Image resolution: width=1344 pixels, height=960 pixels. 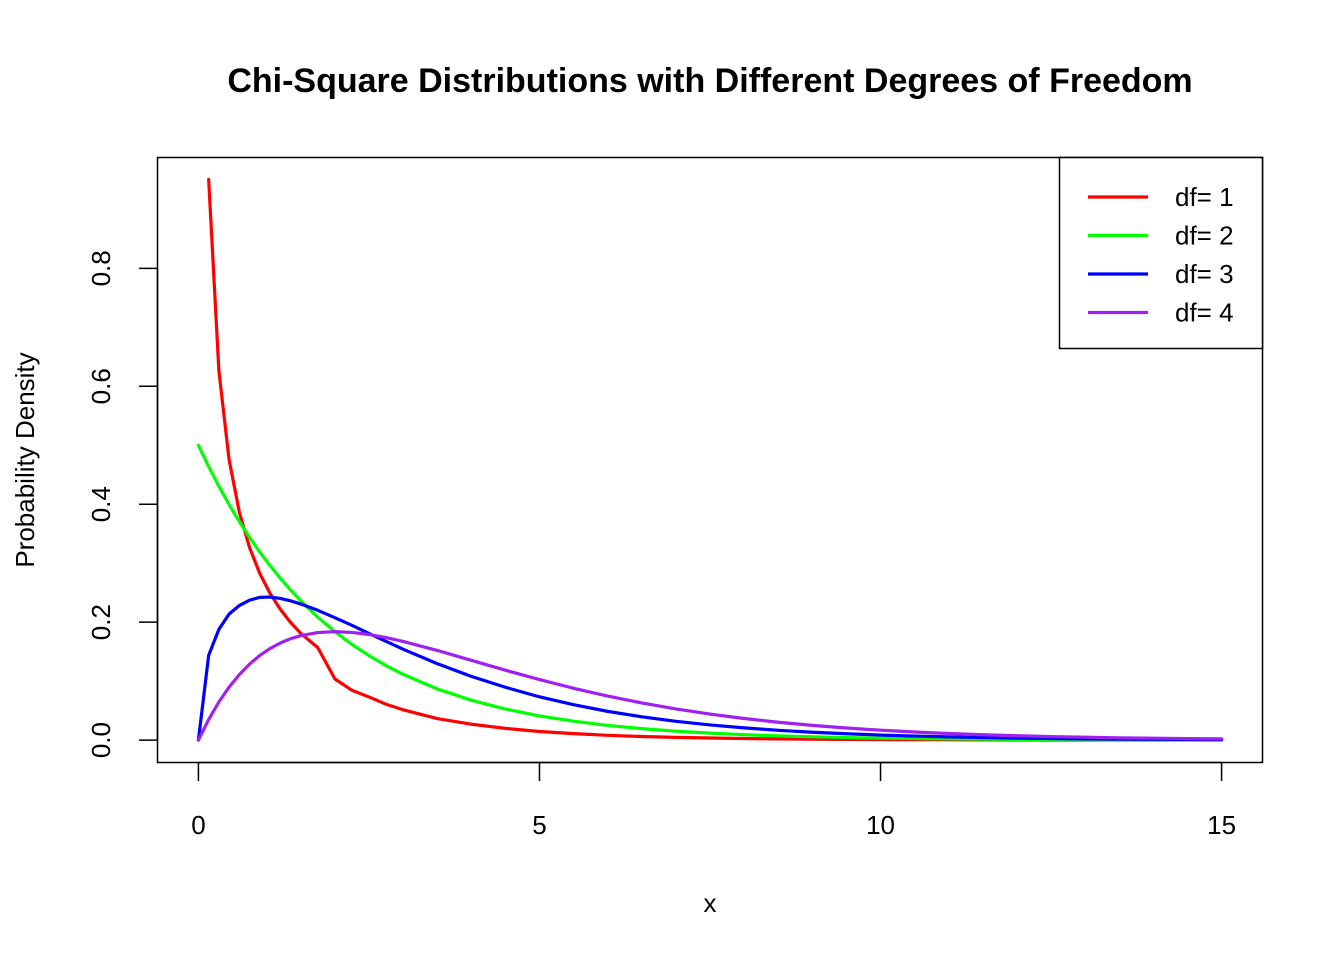 I want to click on legend-box, so click(x=1161, y=253).